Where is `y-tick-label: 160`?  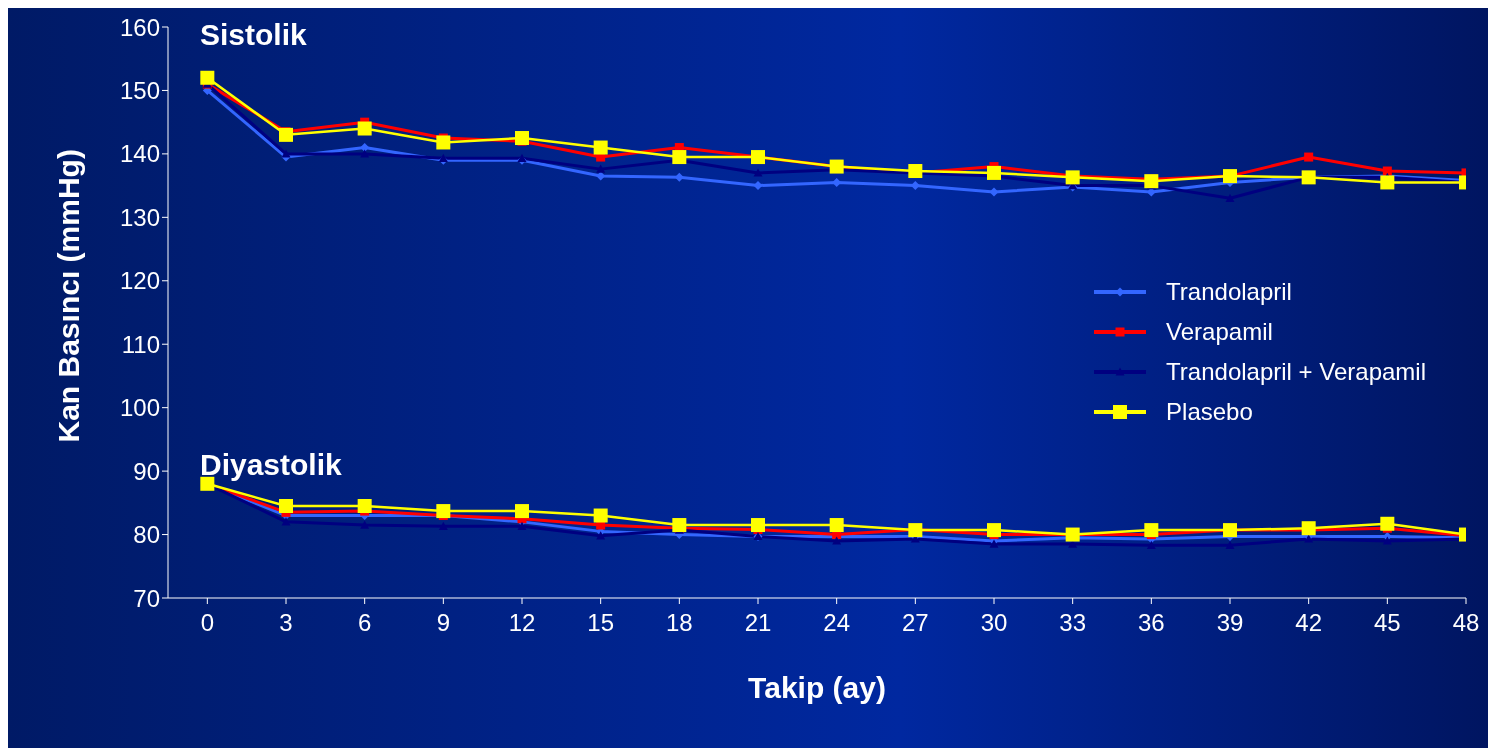
y-tick-label: 160 is located at coordinates (139, 27).